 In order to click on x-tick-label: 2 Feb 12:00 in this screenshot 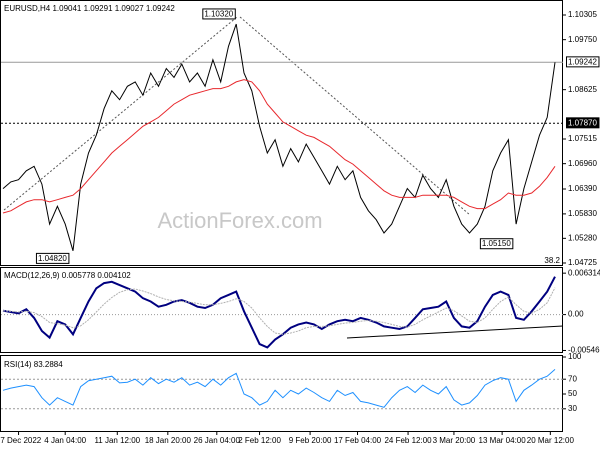, I will do `click(259, 440)`.